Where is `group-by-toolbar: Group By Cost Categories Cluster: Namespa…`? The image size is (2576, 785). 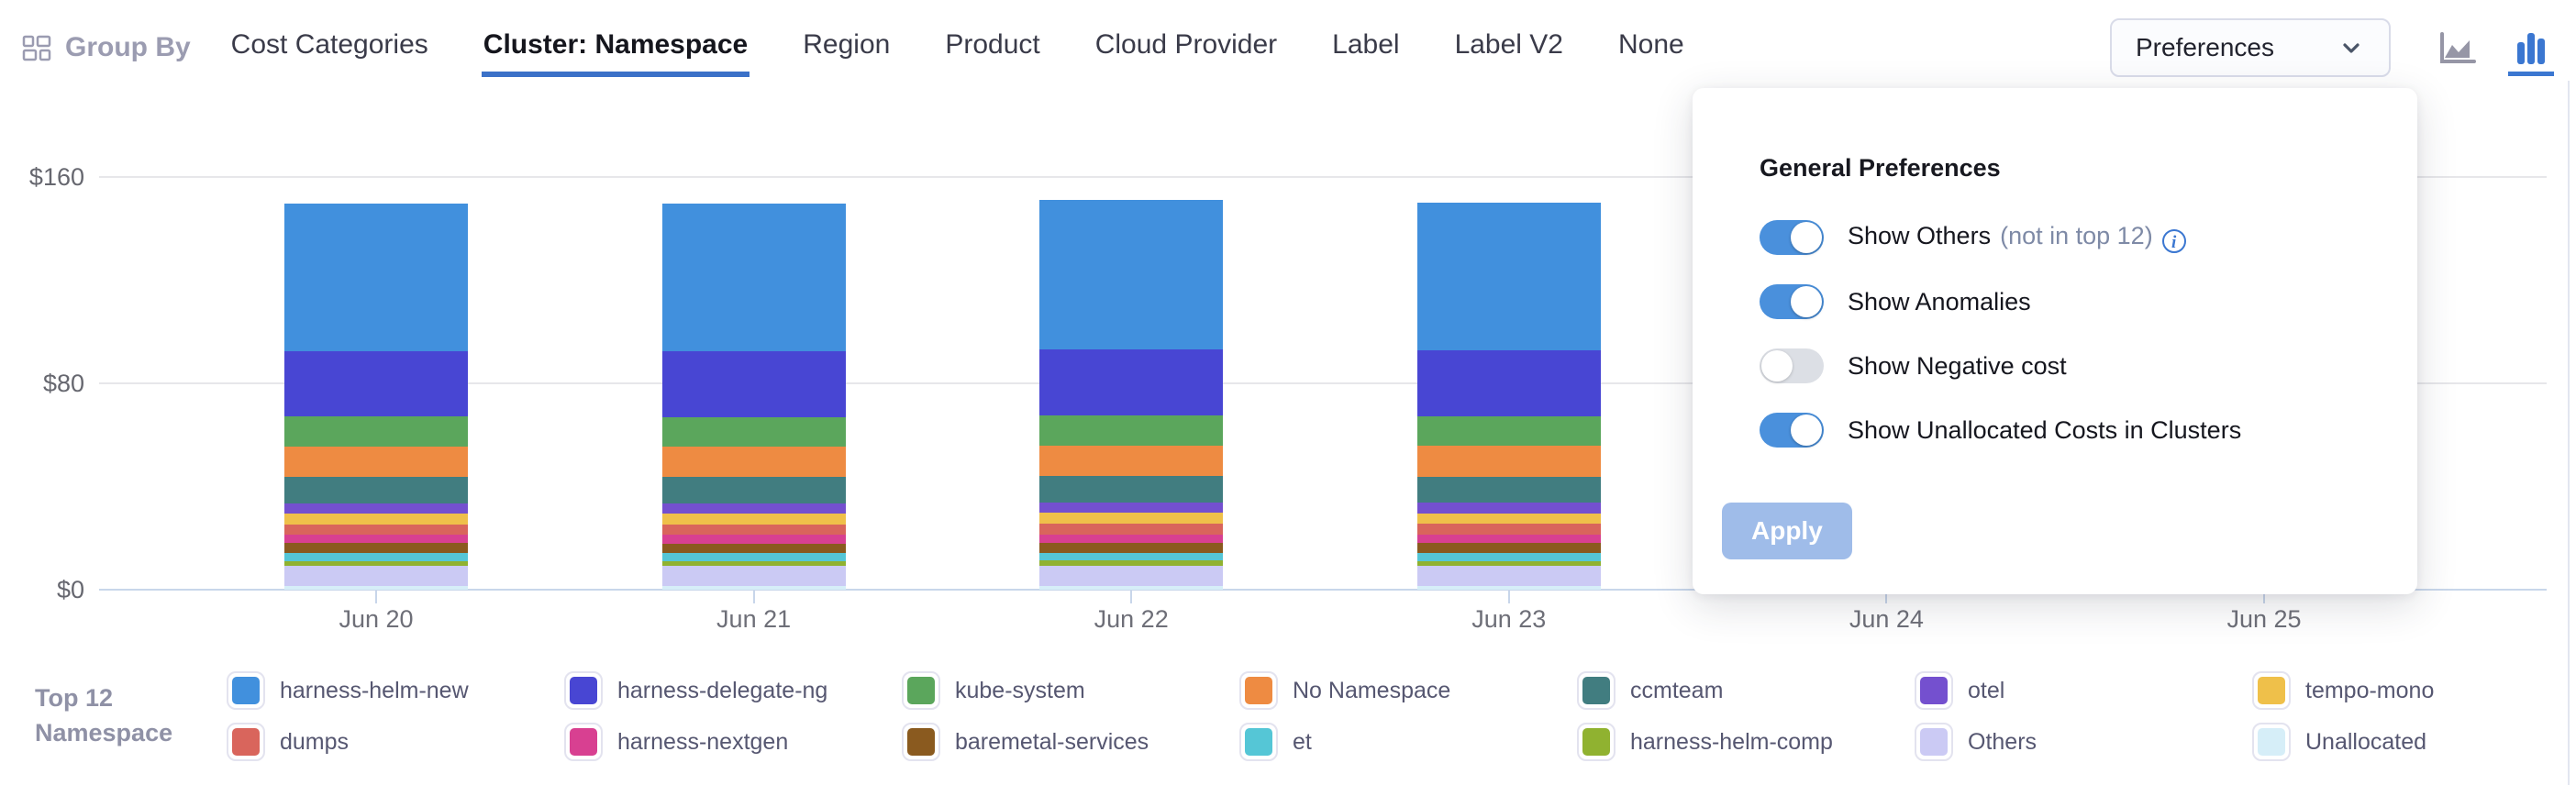 group-by-toolbar: Group By Cost Categories Cluster: Namespa… is located at coordinates (1288, 47).